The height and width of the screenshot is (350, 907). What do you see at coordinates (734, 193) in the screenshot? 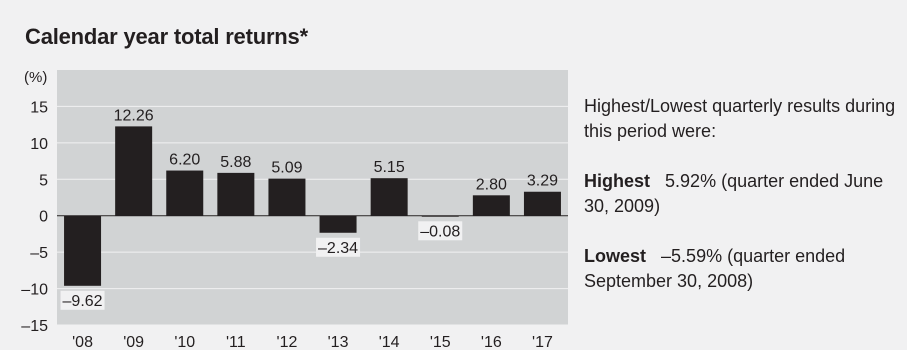
I see `highest-value: 5.92% (quarter ended June 30, 2009)` at bounding box center [734, 193].